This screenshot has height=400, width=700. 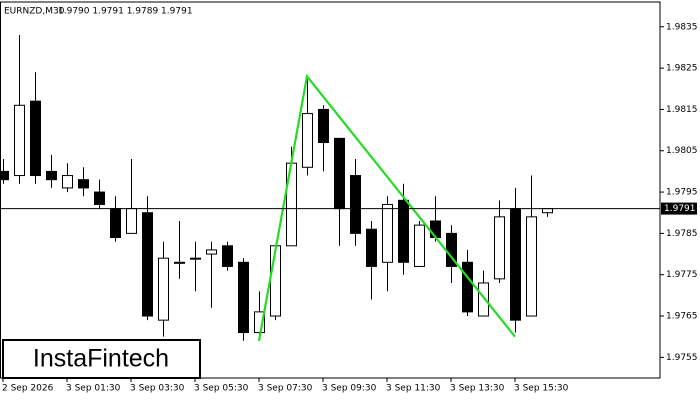 I want to click on x-tick-label: 3 Sep 15:30, so click(x=541, y=389).